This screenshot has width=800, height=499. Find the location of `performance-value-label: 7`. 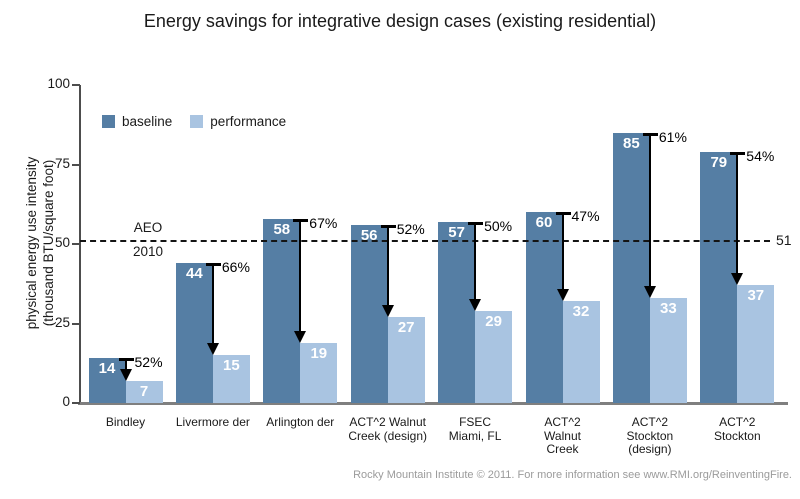

performance-value-label: 7 is located at coordinates (144, 391).